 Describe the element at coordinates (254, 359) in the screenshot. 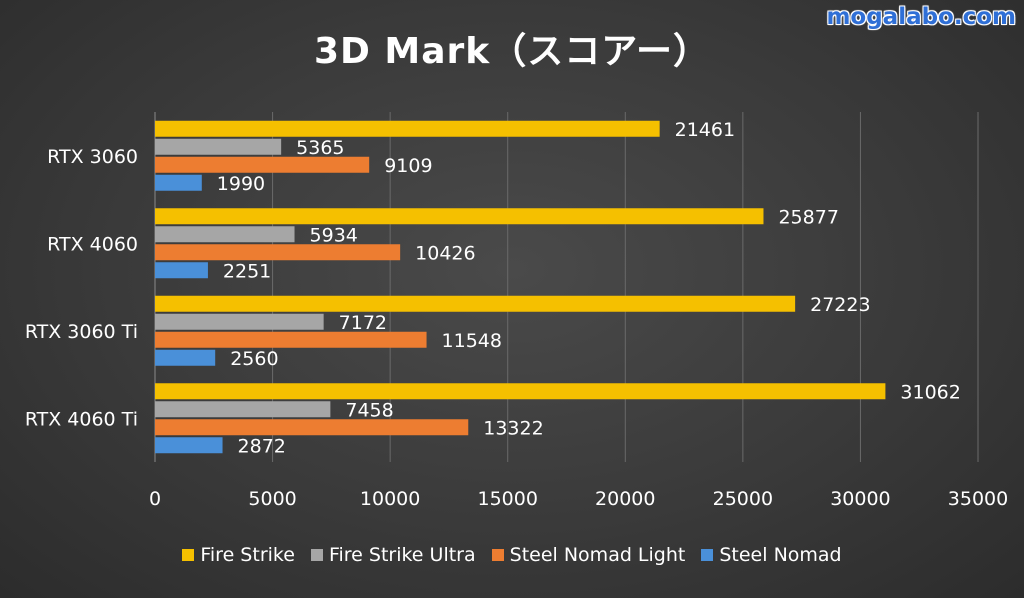

I see `data-label: 2560` at that location.